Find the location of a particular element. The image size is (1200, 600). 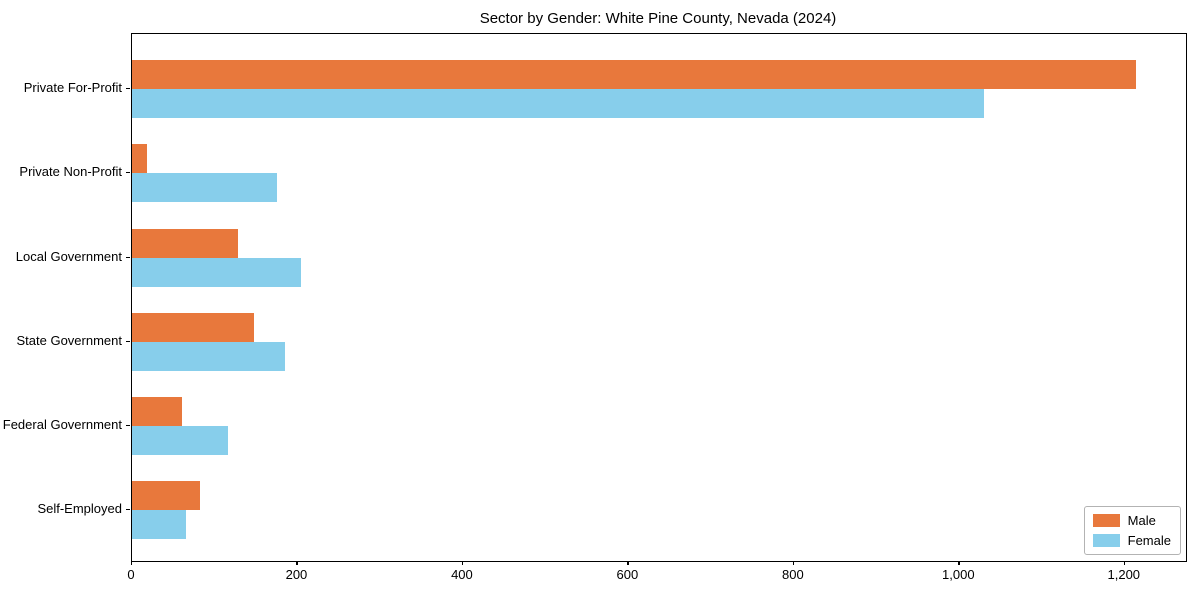

legend-entry-male: Male is located at coordinates (1131, 520).